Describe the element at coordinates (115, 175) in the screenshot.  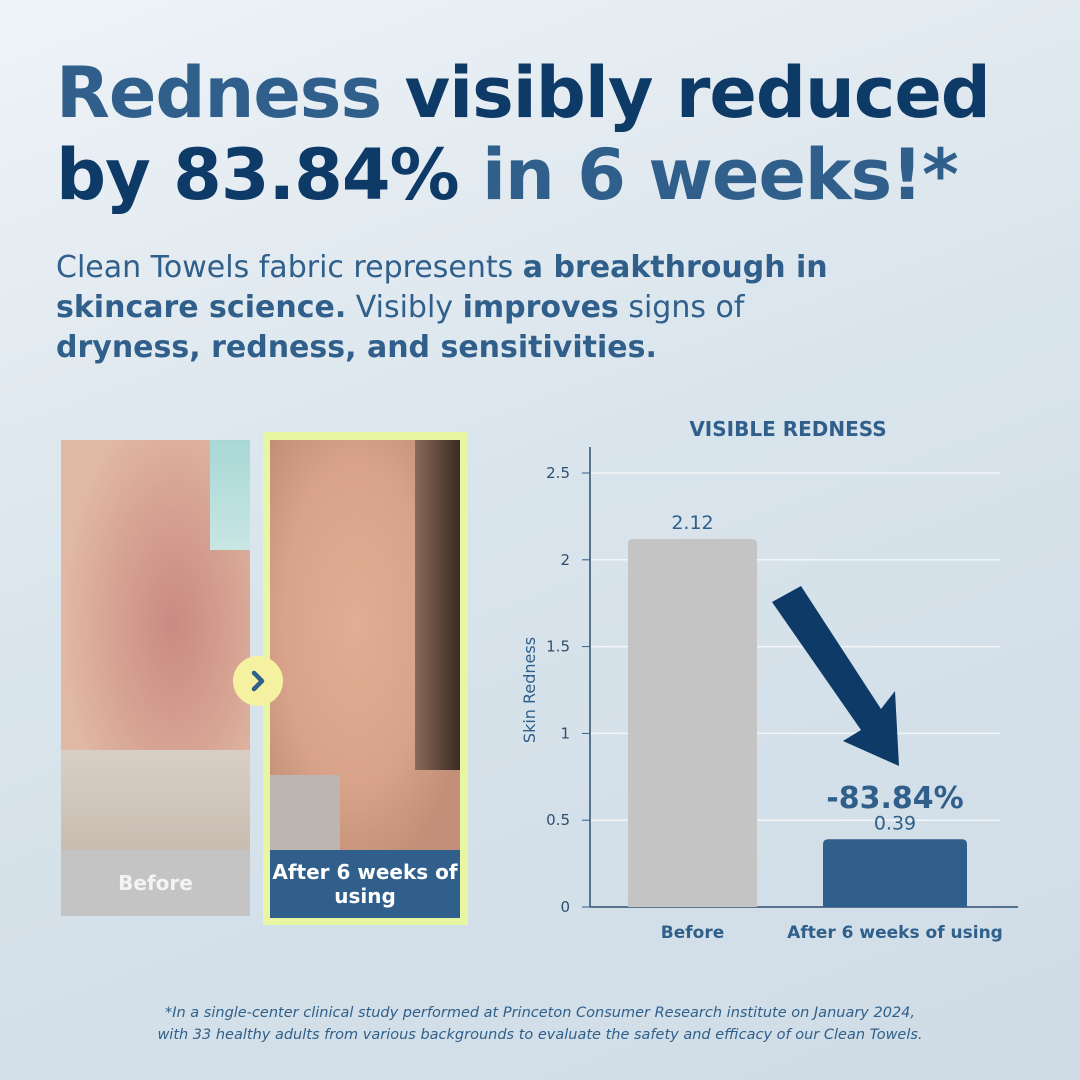
I see `headline-part: by` at that location.